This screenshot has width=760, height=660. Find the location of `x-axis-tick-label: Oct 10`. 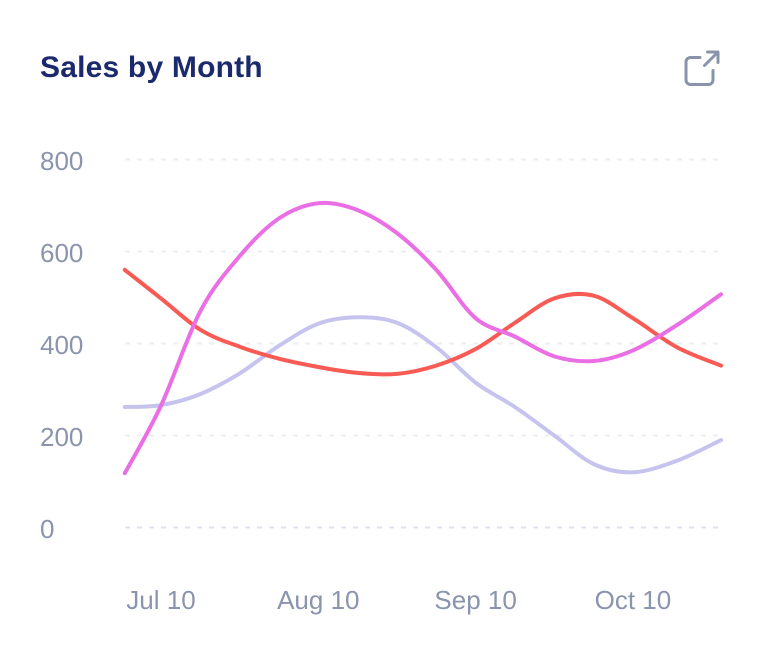

x-axis-tick-label: Oct 10 is located at coordinates (633, 600).